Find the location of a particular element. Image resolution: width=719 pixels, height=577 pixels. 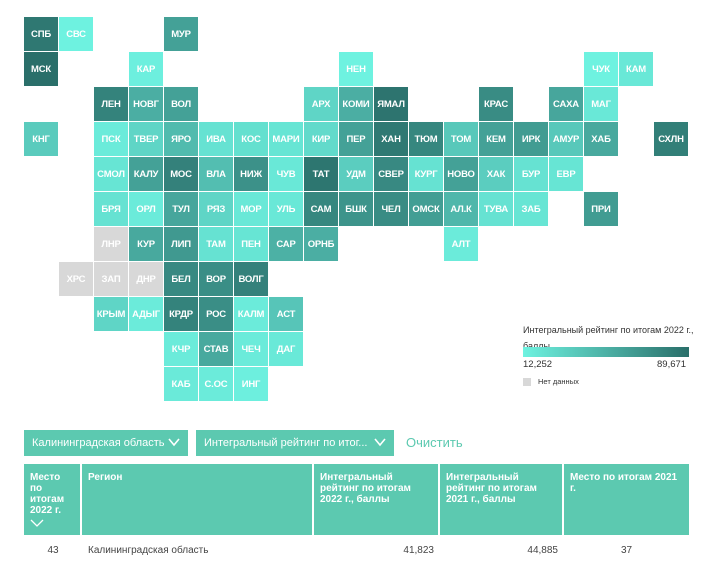

region-tile: СПБ is located at coordinates (41, 34).